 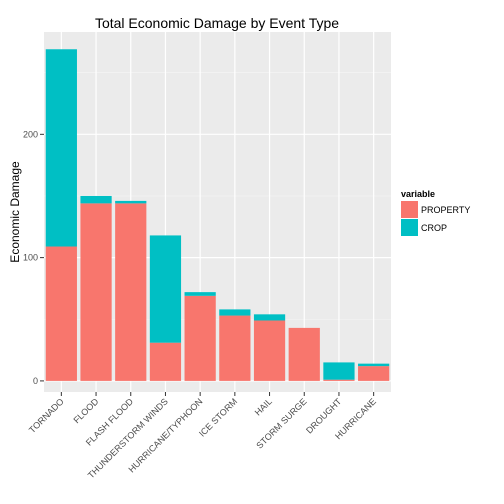 I want to click on y-tick-label: 100, so click(x=30, y=258).